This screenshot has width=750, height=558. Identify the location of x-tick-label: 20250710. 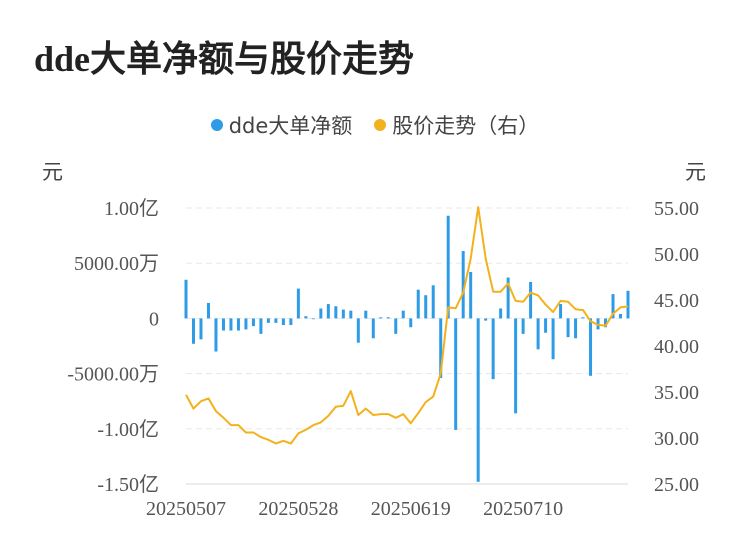
(523, 509).